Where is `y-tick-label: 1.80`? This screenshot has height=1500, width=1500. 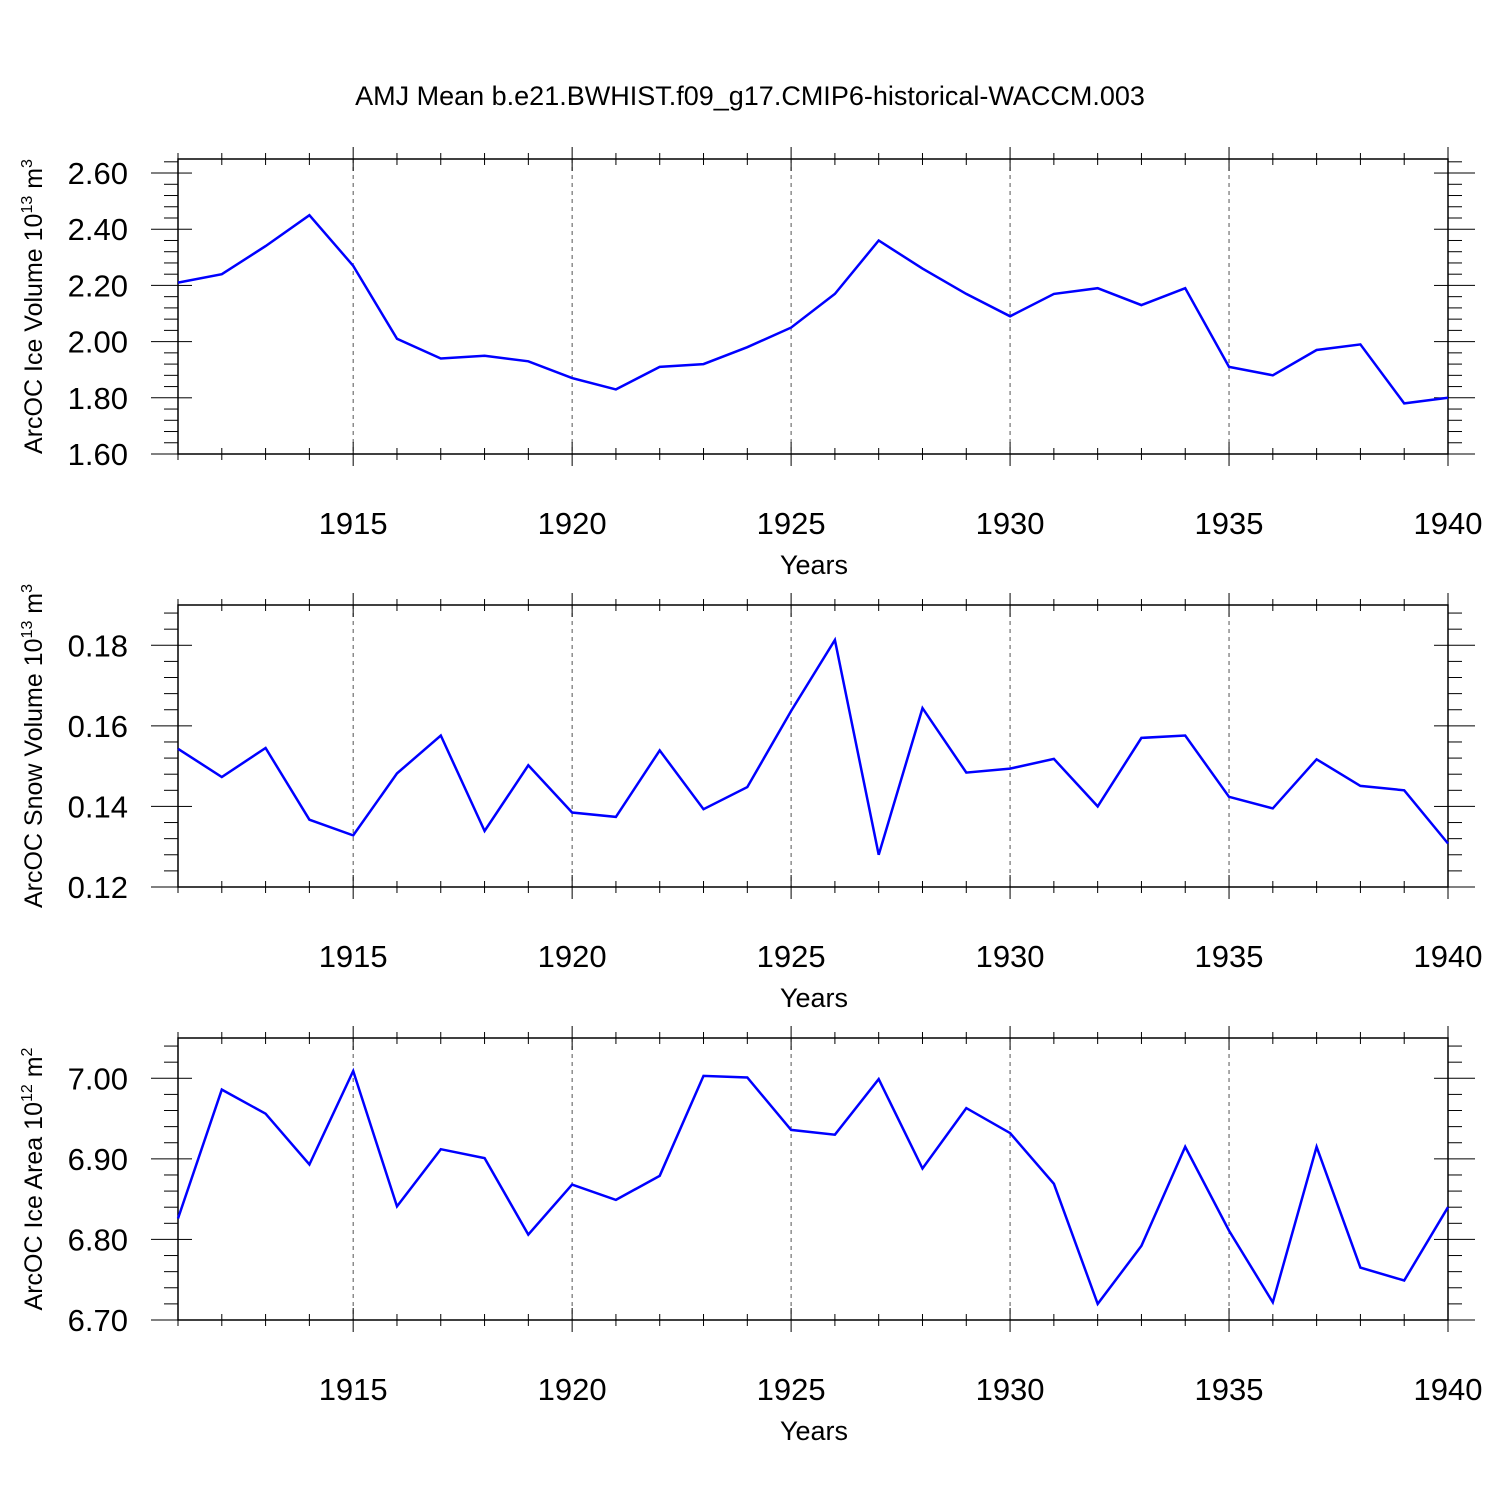 y-tick-label: 1.80 is located at coordinates (98, 398).